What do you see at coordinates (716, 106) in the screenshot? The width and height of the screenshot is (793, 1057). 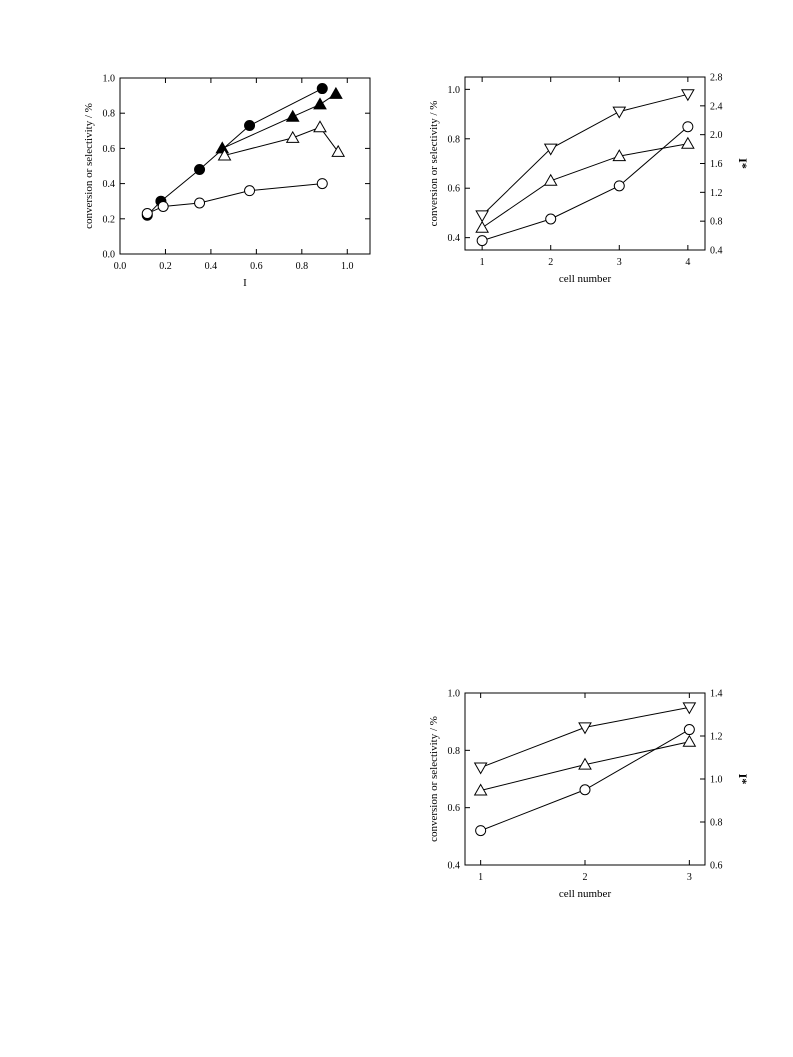 I see `y2-tick-label: 2.4` at bounding box center [716, 106].